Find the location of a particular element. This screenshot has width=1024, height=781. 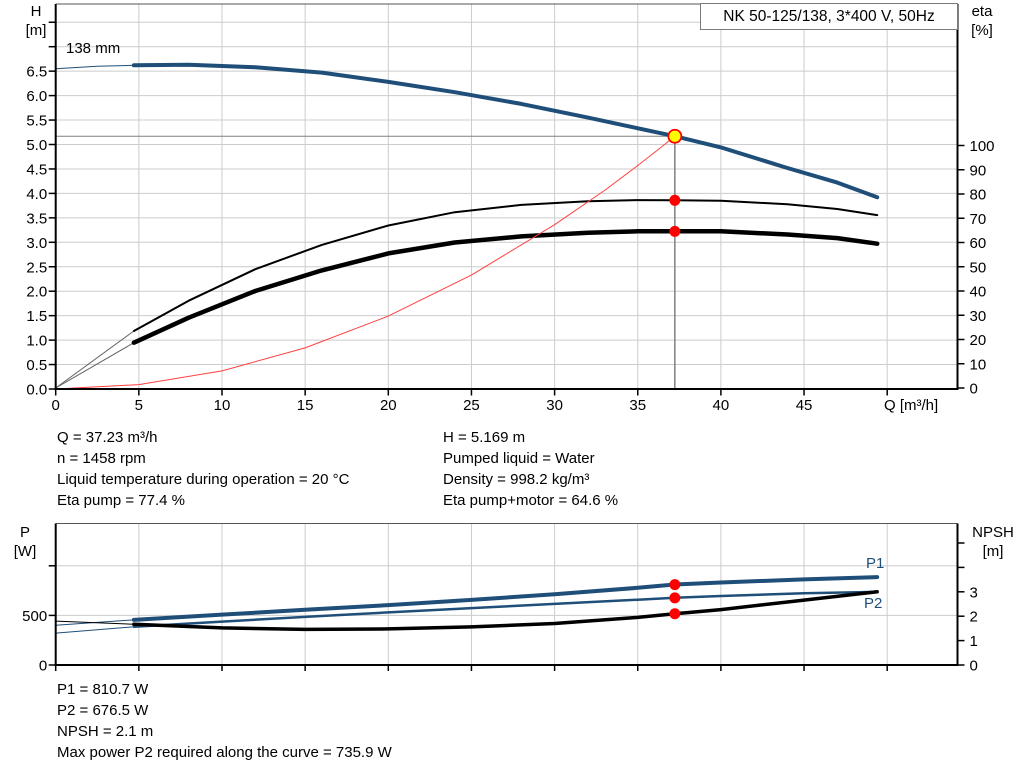

tick-label: 1.0 is located at coordinates (36, 341).